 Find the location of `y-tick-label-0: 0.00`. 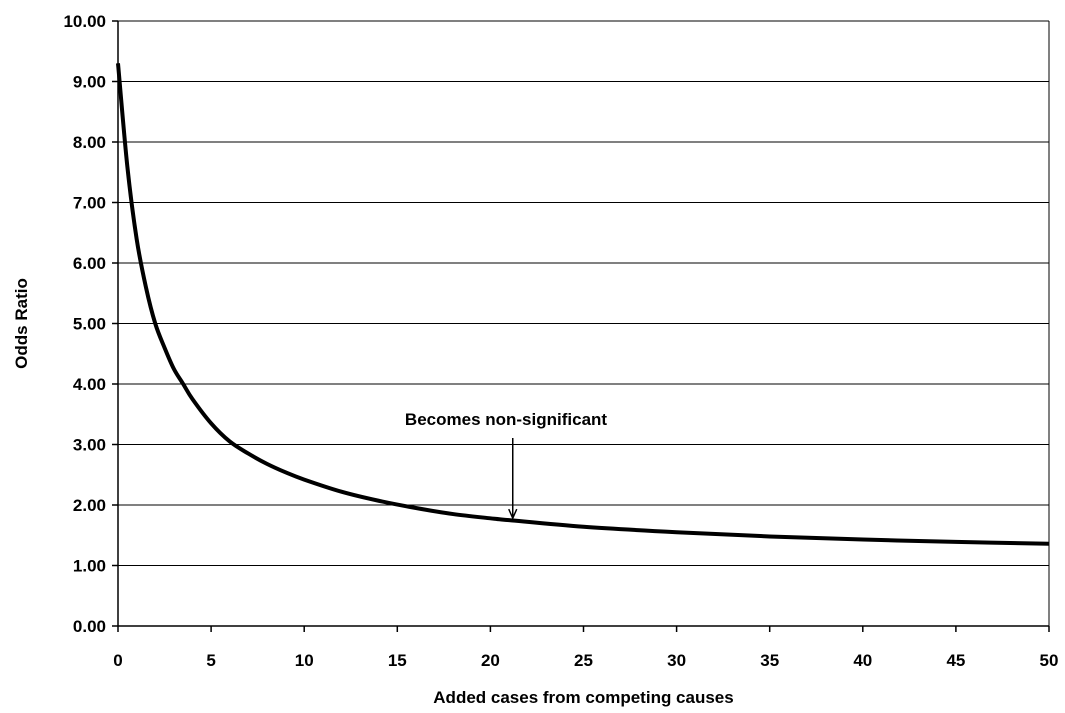

y-tick-label-0: 0.00 is located at coordinates (89, 626).